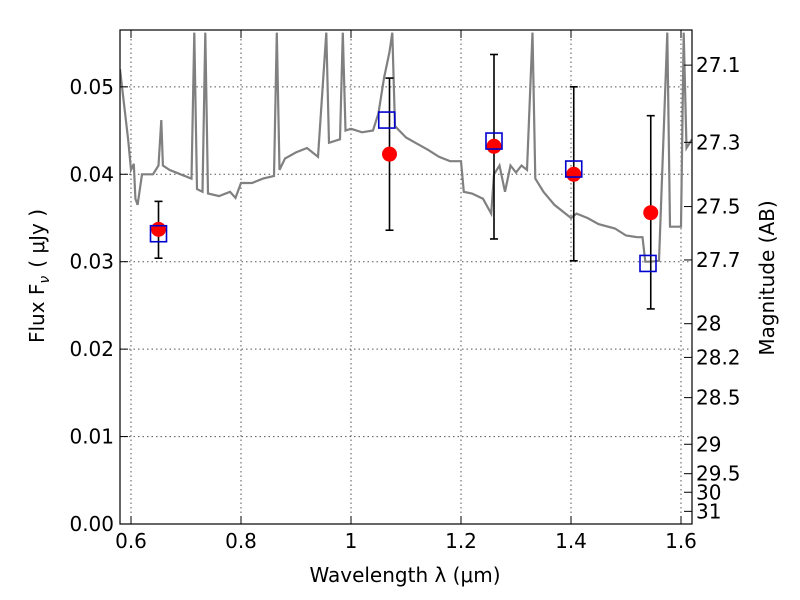 The width and height of the screenshot is (800, 600). Describe the element at coordinates (131, 541) in the screenshot. I see `x-tick-label: 0.6` at that location.